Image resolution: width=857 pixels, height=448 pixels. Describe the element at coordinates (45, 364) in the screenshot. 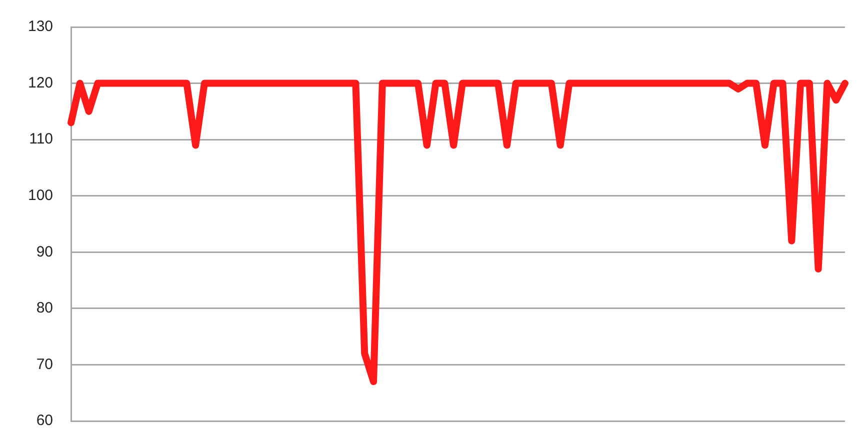

I see `y-tick-label: 70` at that location.